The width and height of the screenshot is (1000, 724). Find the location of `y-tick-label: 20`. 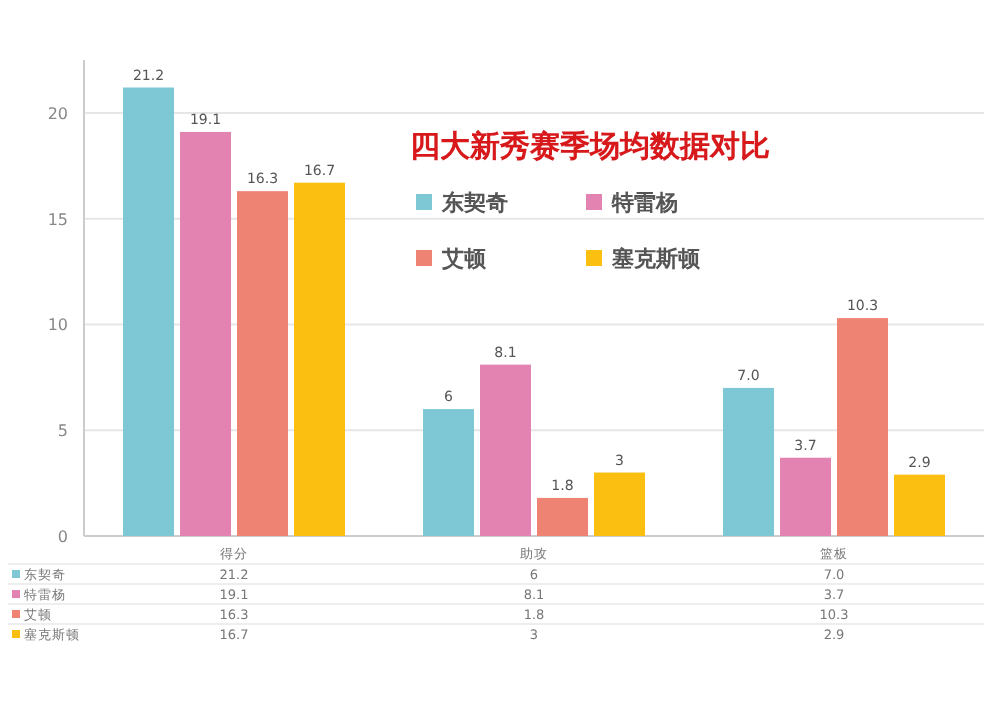

y-tick-label: 20 is located at coordinates (57, 113).